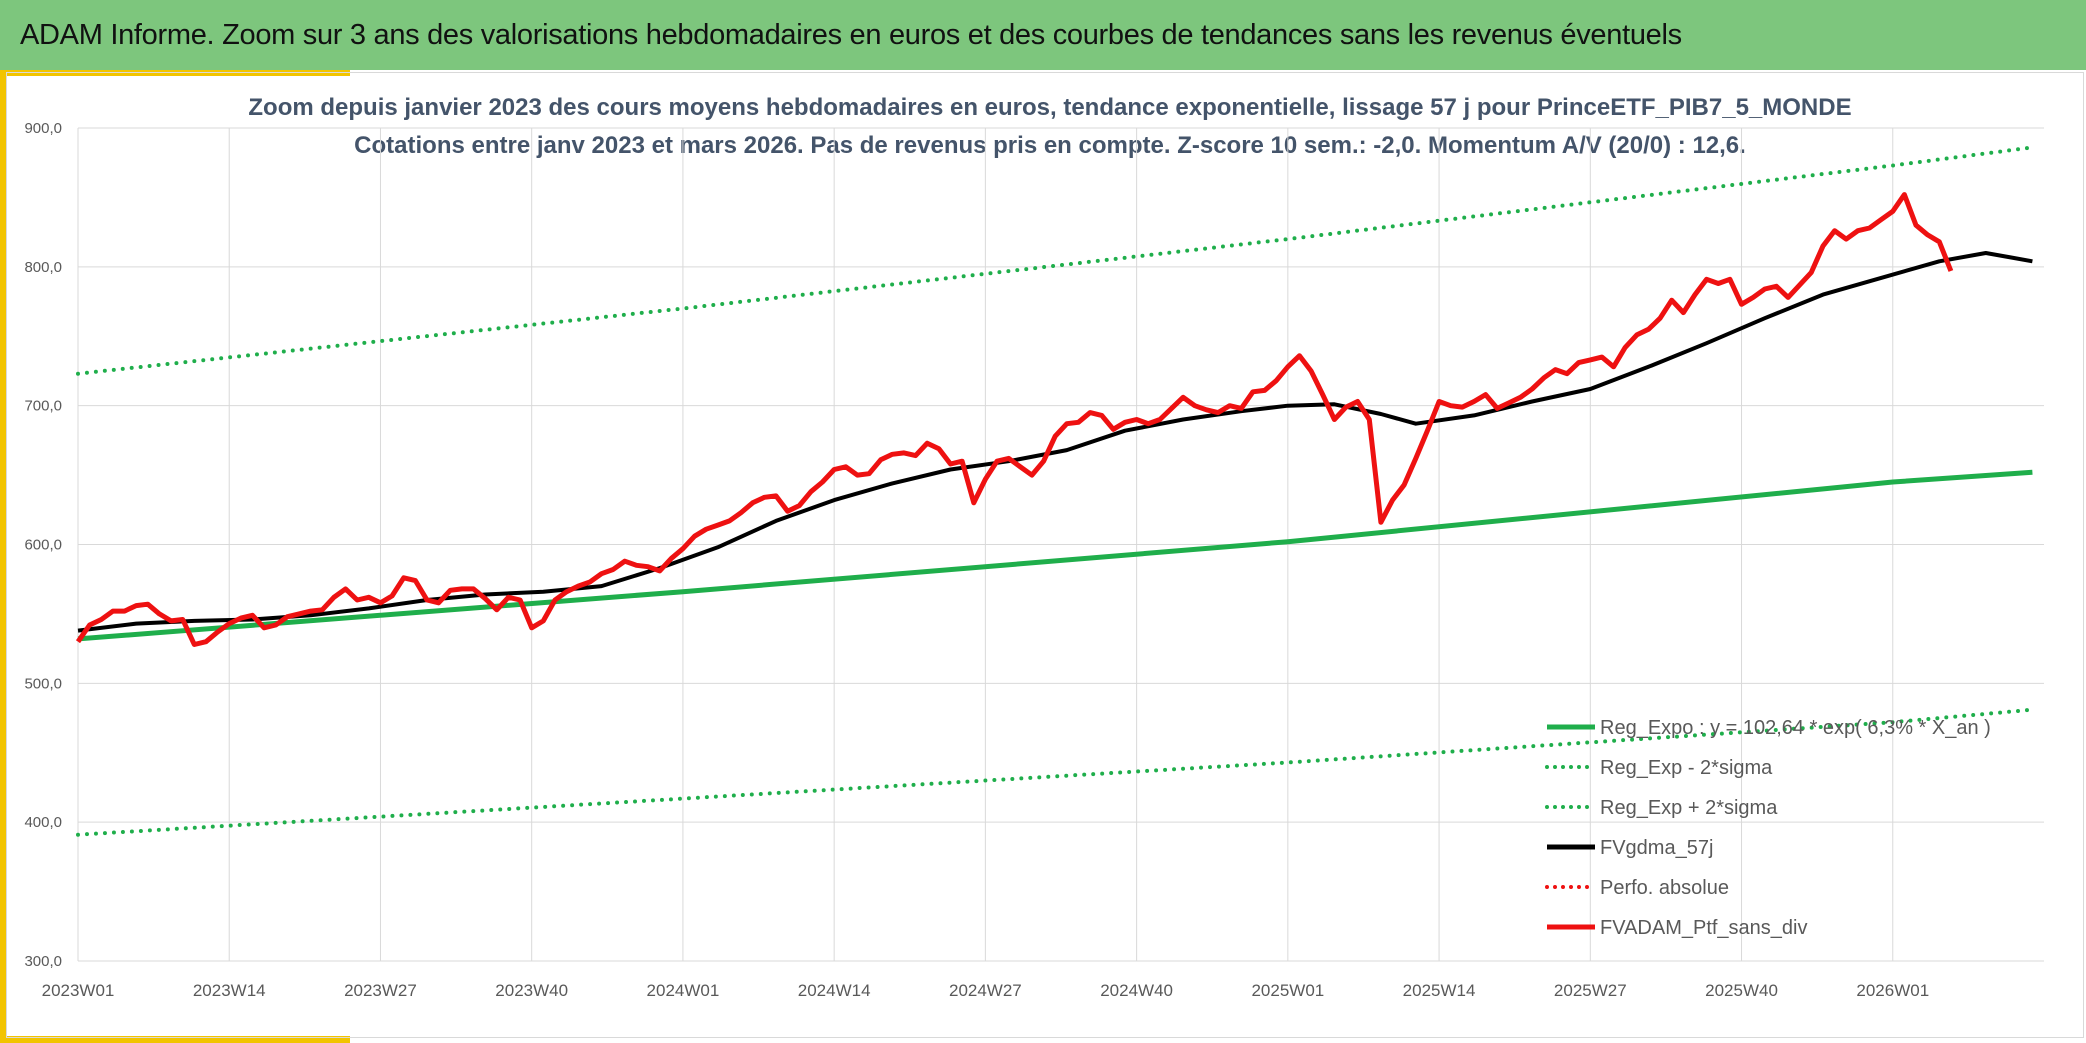  What do you see at coordinates (834, 990) in the screenshot?
I see `x-tick-label: 2024W14` at bounding box center [834, 990].